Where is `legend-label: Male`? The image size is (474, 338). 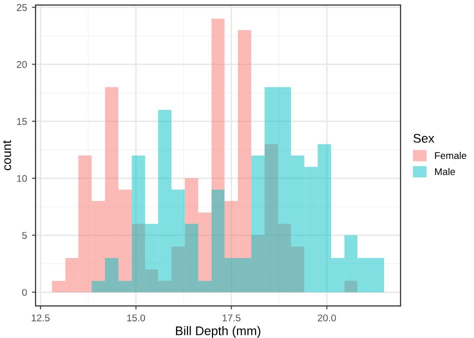
legend-label: Male is located at coordinates (445, 172).